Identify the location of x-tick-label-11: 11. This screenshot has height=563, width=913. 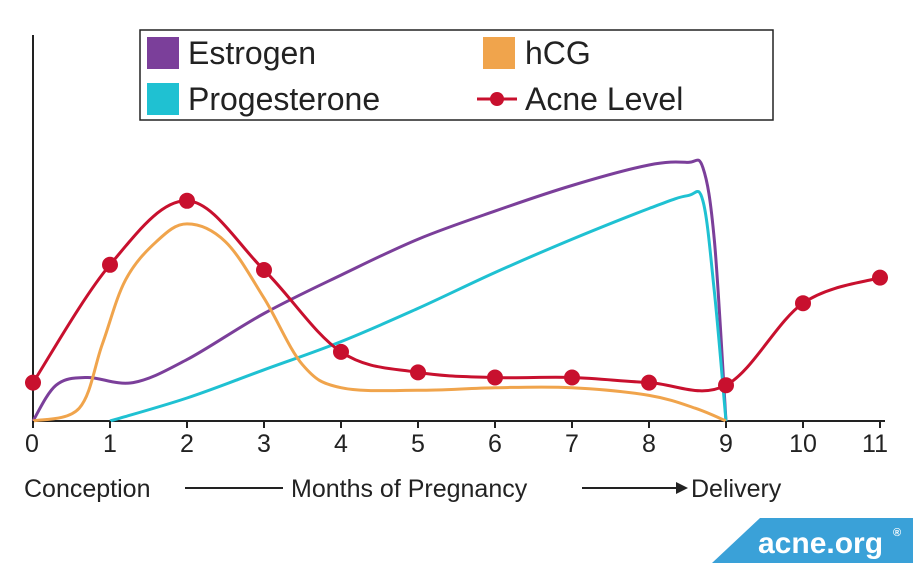
(875, 444).